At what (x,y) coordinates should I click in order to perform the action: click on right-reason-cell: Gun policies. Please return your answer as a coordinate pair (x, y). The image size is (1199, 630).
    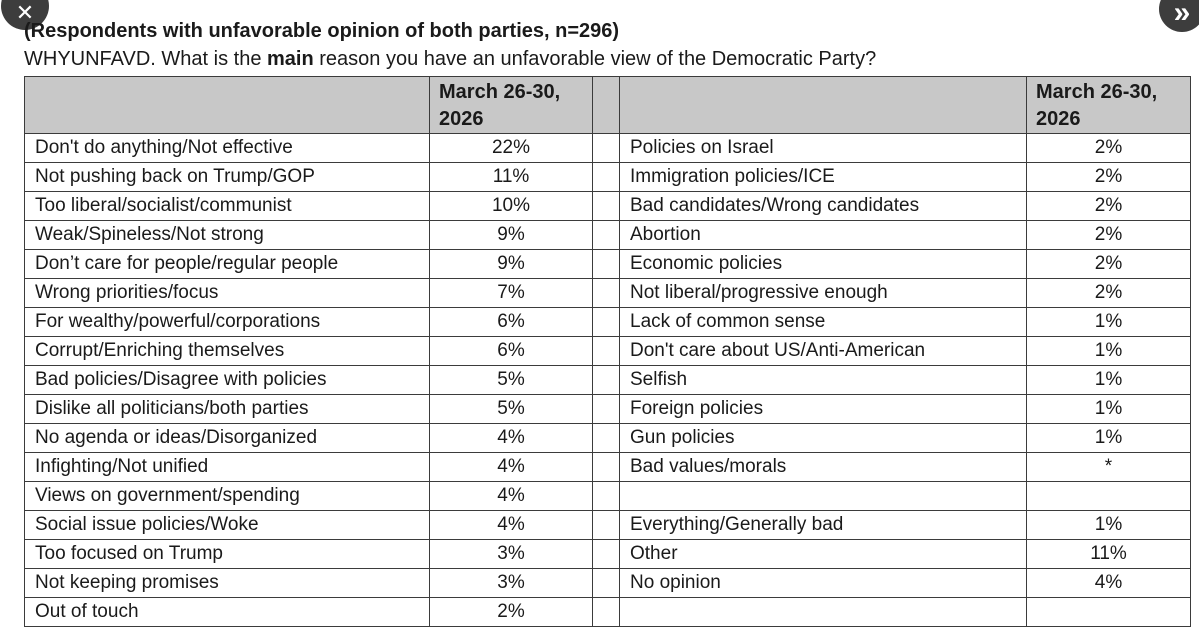
    Looking at the image, I should click on (823, 438).